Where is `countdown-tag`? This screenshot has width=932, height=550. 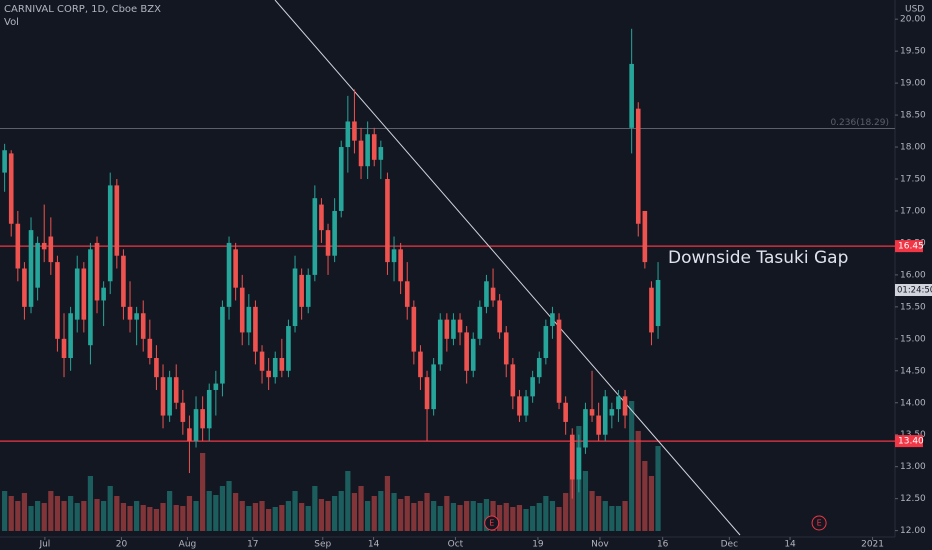 countdown-tag is located at coordinates (913, 290).